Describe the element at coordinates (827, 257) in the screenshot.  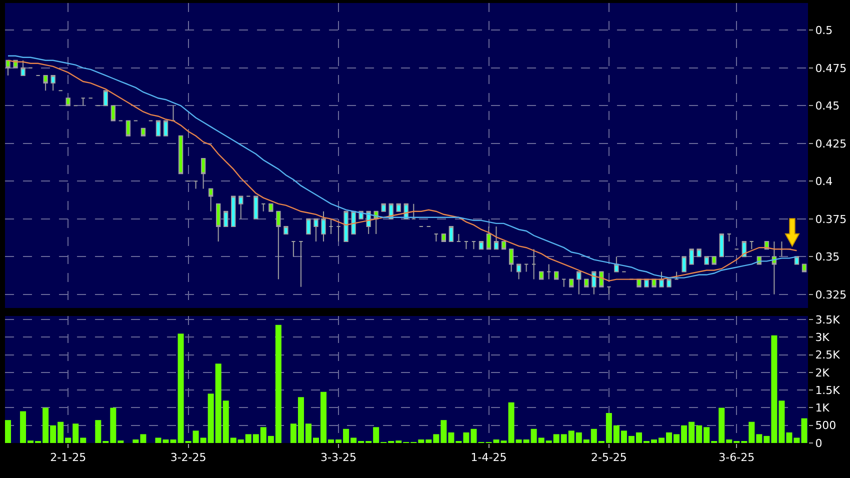
I see `y-tick-label: 0.35` at that location.